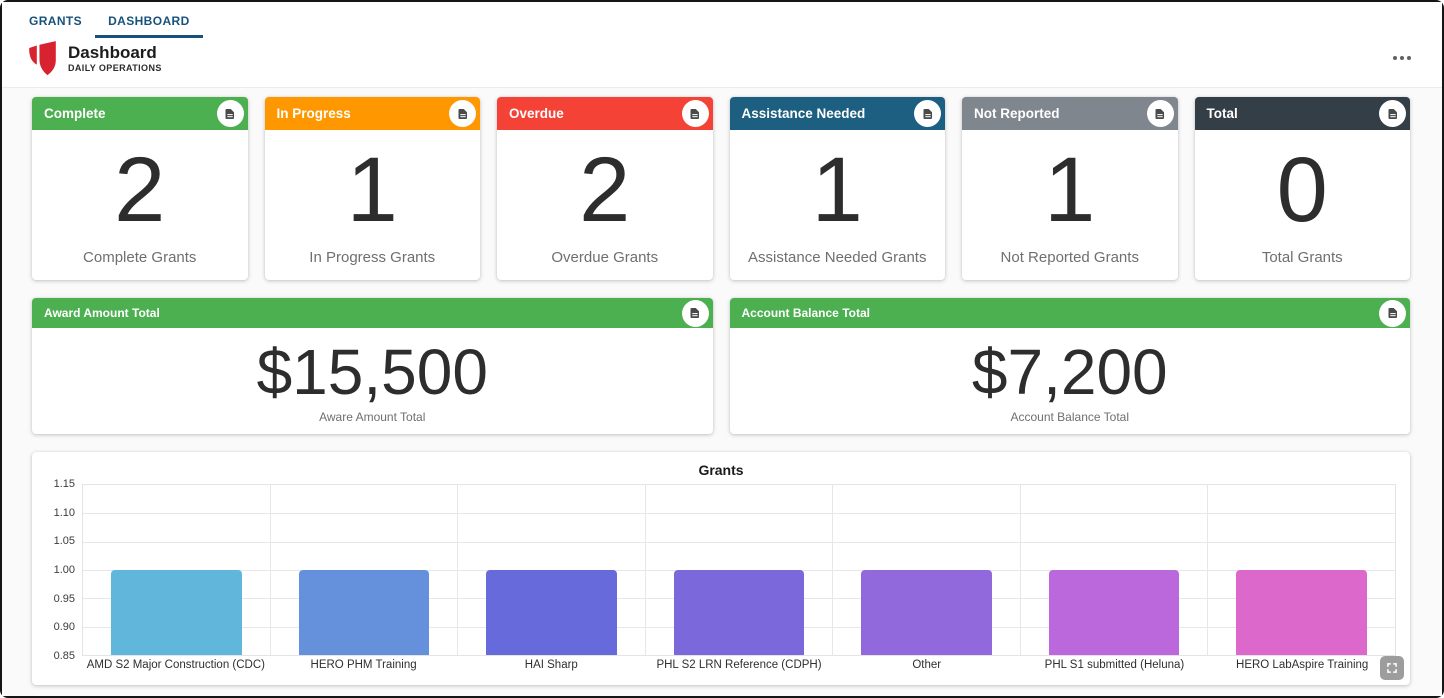 Image resolution: width=1444 pixels, height=698 pixels. What do you see at coordinates (1017, 113) in the screenshot?
I see `stat-card-title: Not Reported` at bounding box center [1017, 113].